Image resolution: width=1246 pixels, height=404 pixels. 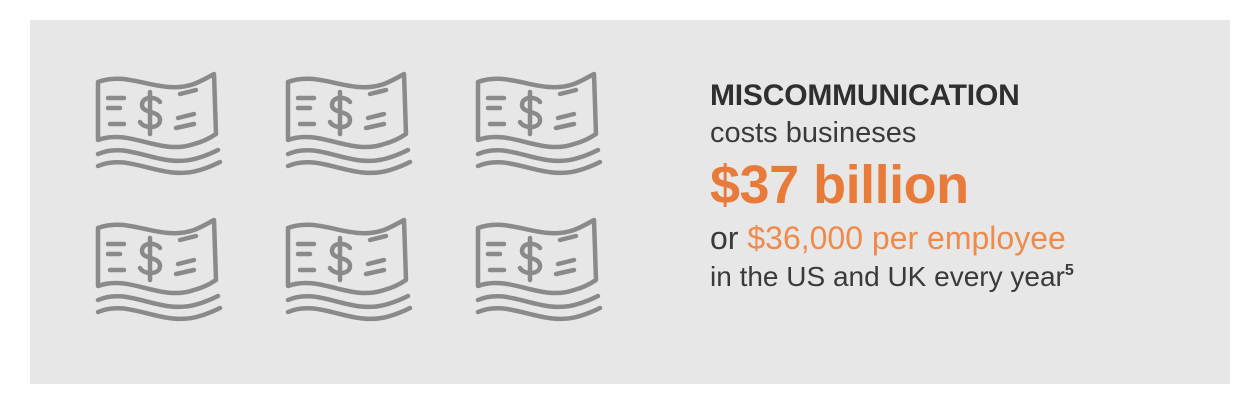 I want to click on region-timeframe-text: in the US and UK every year, so click(x=887, y=276).